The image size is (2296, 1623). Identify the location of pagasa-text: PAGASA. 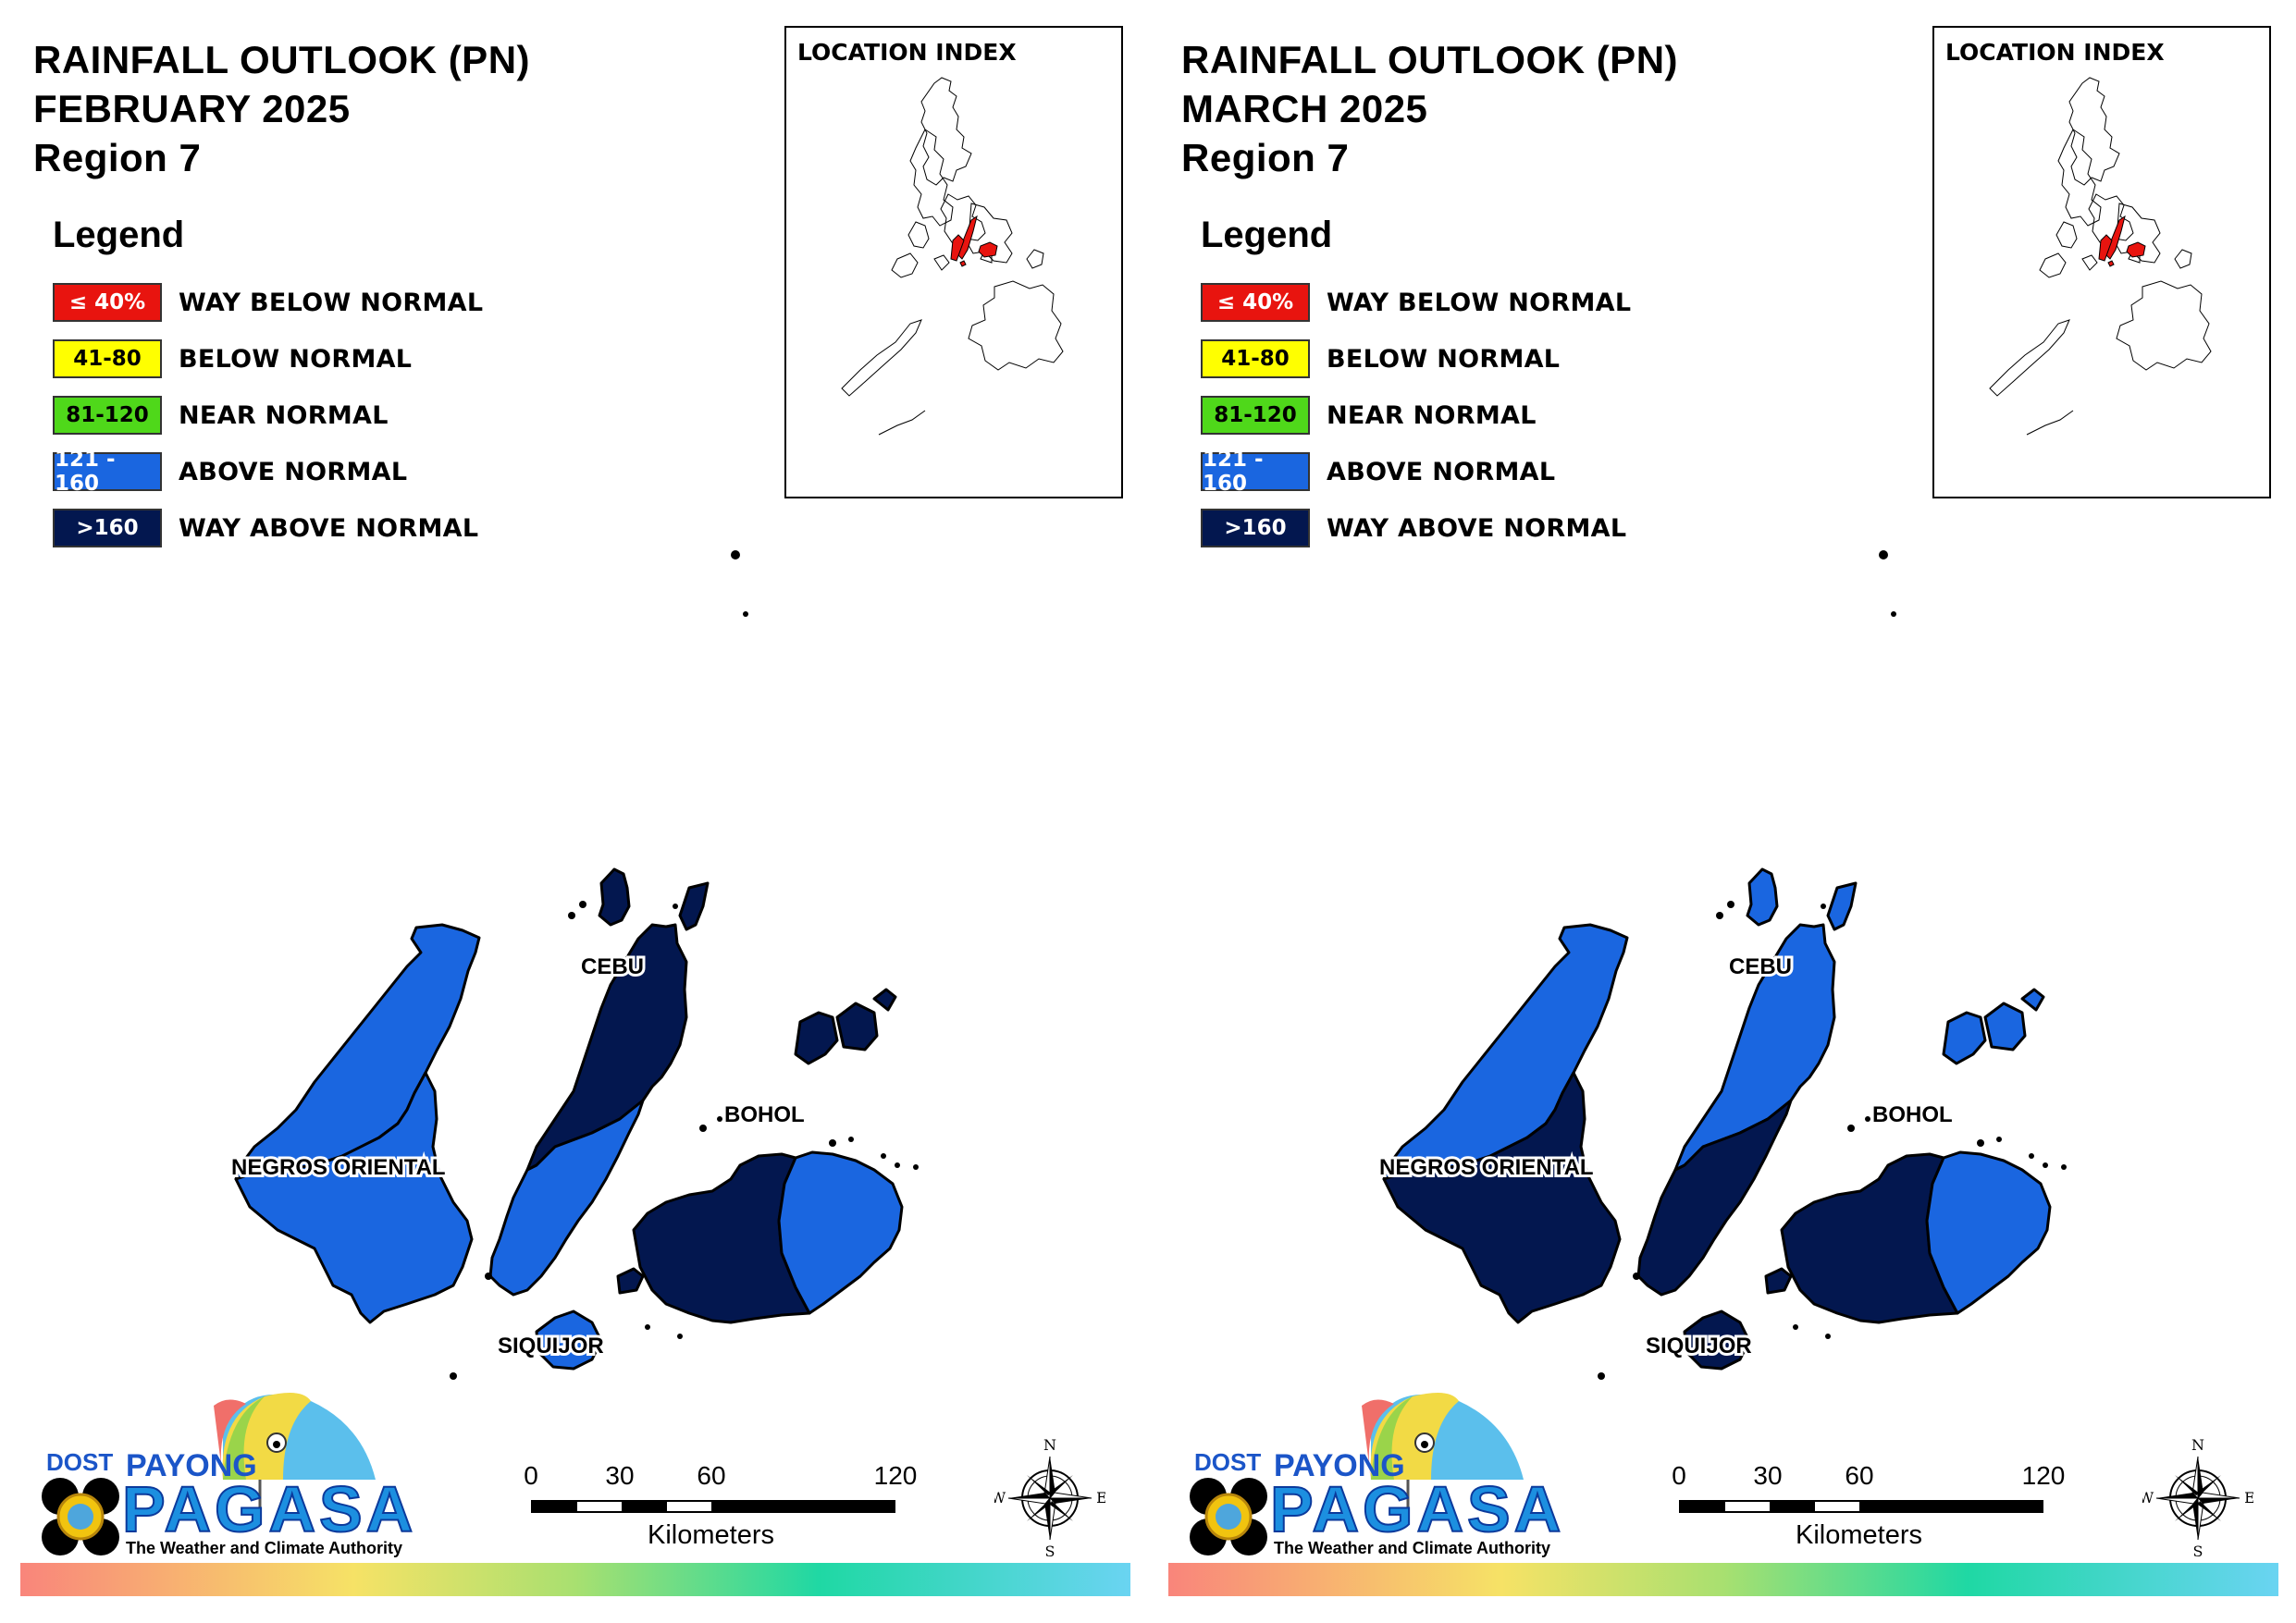
(1417, 1509).